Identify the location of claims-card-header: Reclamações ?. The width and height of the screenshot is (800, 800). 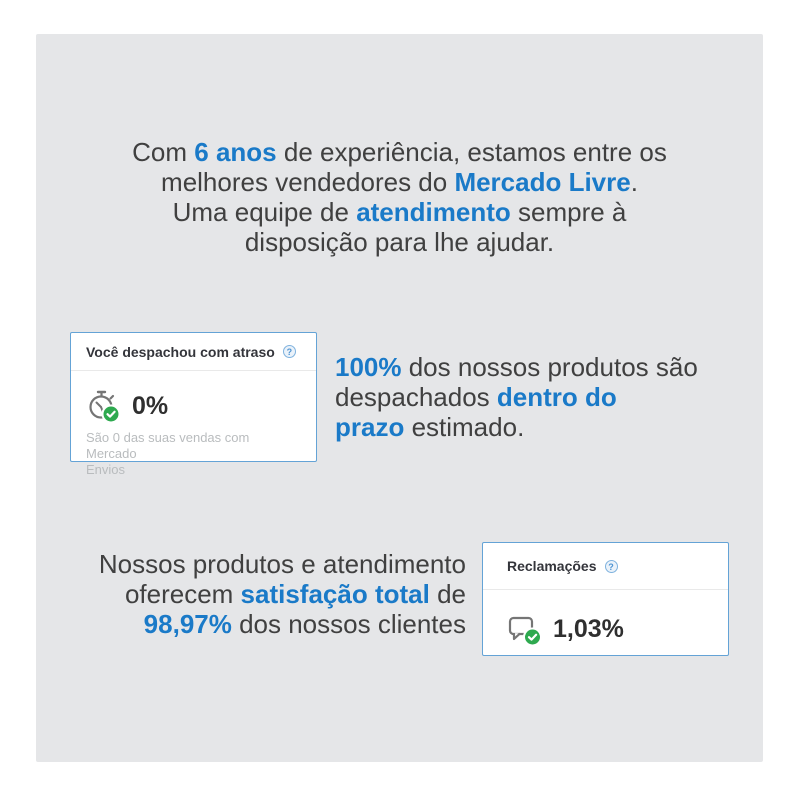
(605, 566).